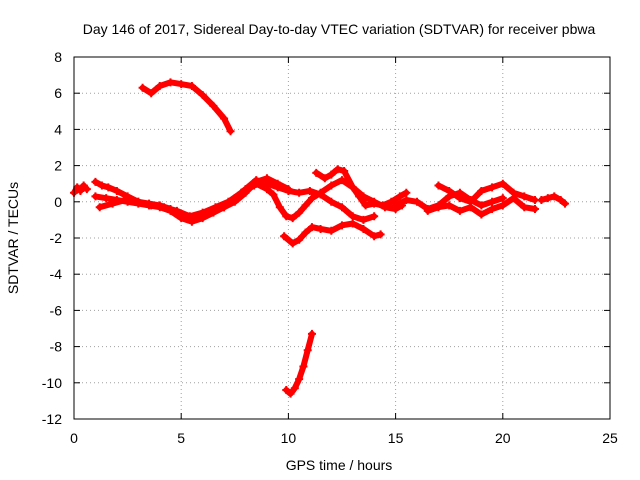 Image resolution: width=640 pixels, height=480 pixels. Describe the element at coordinates (289, 438) in the screenshot. I see `x-tick-label: 10` at that location.